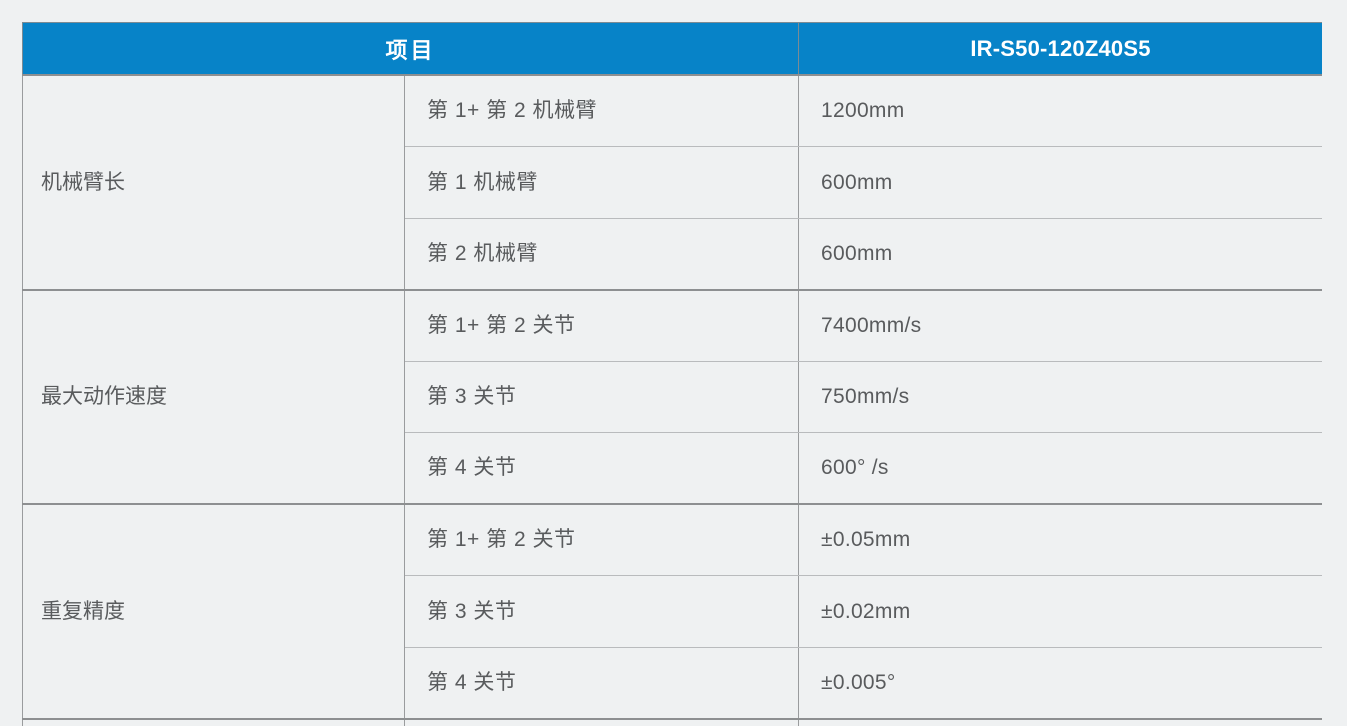 This screenshot has height=726, width=1347. I want to click on header-row: 项目 IR-S50-120Z40S5, so click(672, 49).